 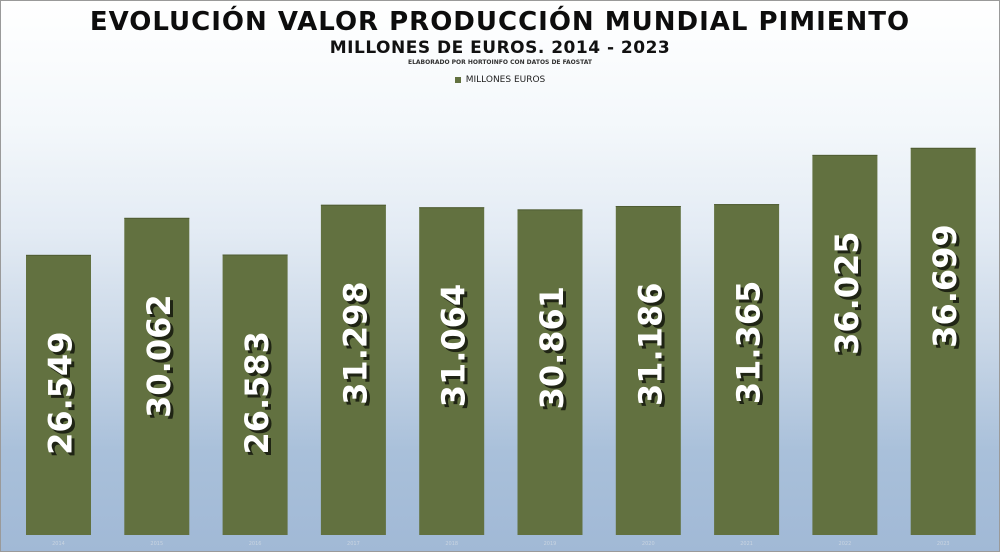 I want to click on bar-value-label-2016: 26.583, so click(x=257, y=392).